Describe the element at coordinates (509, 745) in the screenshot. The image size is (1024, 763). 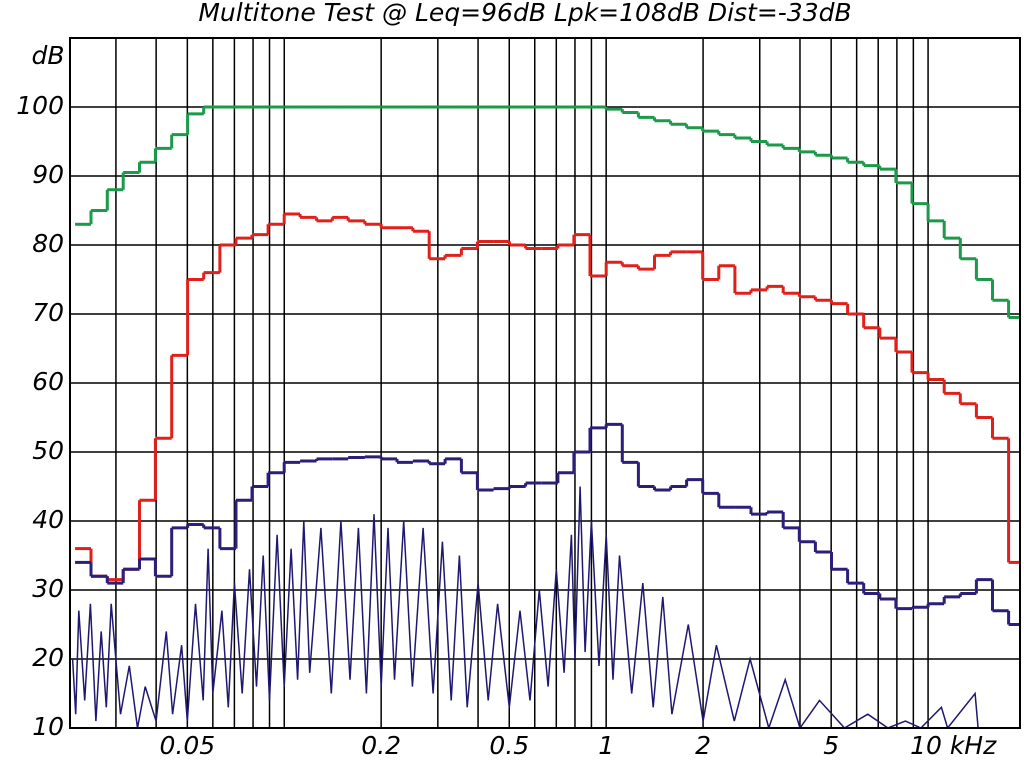
I see `x-tick-label: 0.5` at that location.